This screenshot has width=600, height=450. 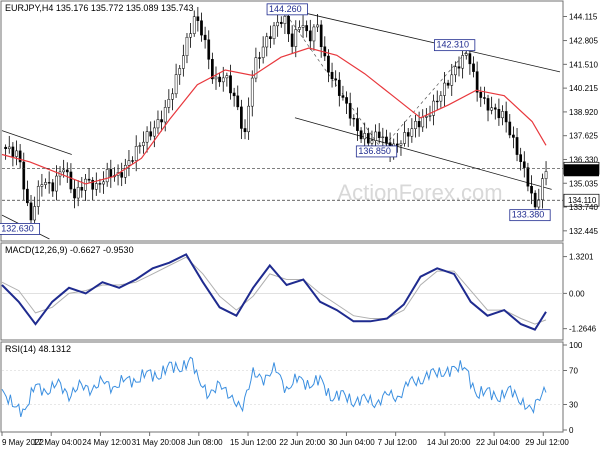 I want to click on time-axis-label: 24 May 12:00, so click(x=106, y=442).